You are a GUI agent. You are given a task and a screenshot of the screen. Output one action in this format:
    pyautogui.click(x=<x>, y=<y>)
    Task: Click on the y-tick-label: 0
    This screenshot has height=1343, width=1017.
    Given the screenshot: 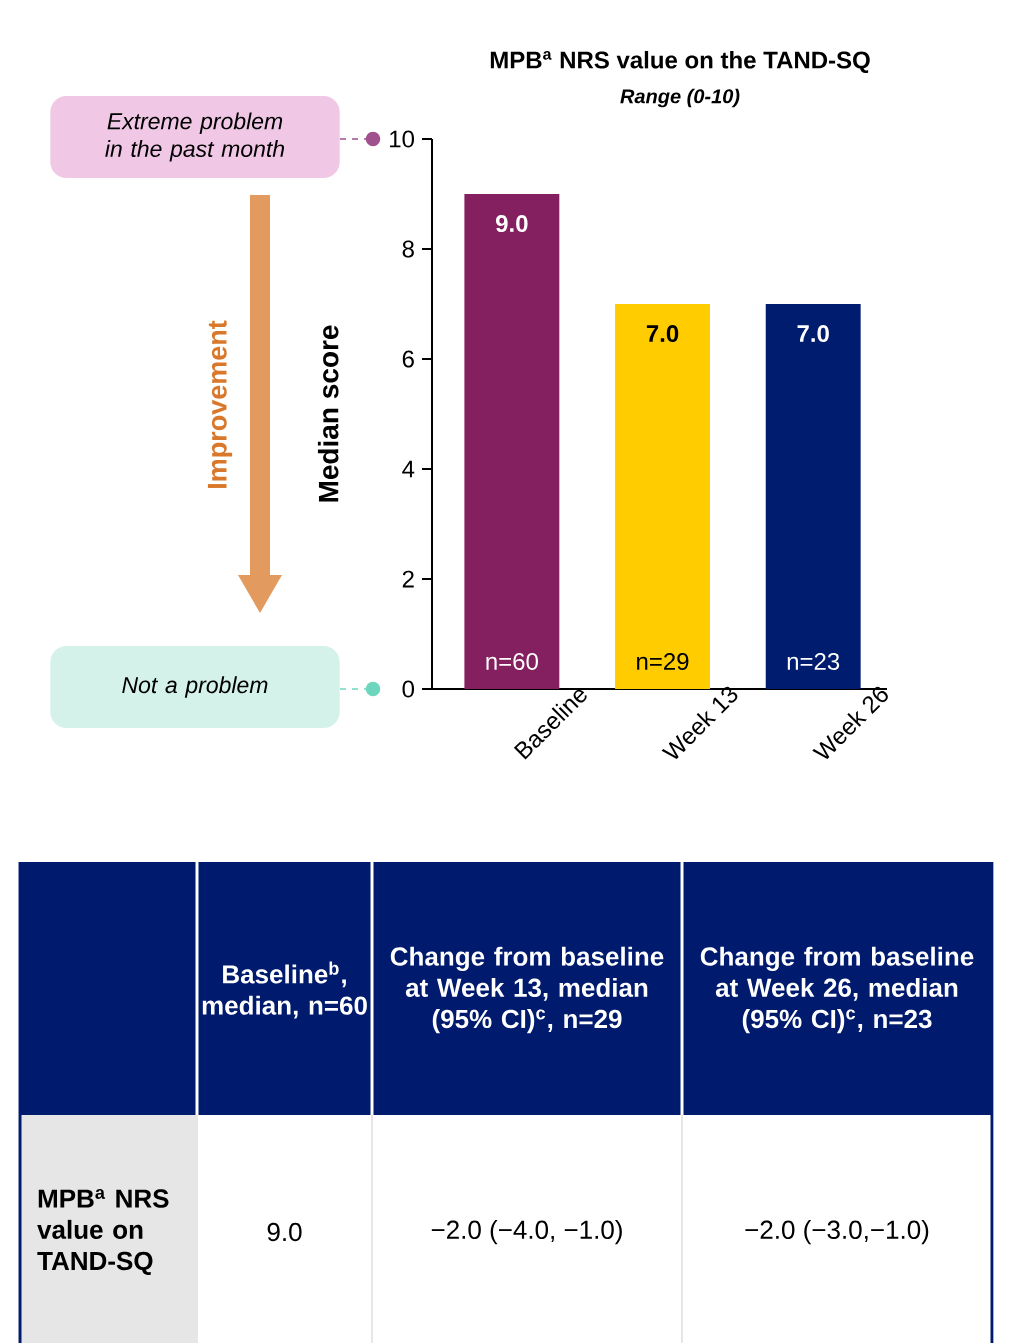 What is the action you would take?
    pyautogui.click(x=408, y=689)
    